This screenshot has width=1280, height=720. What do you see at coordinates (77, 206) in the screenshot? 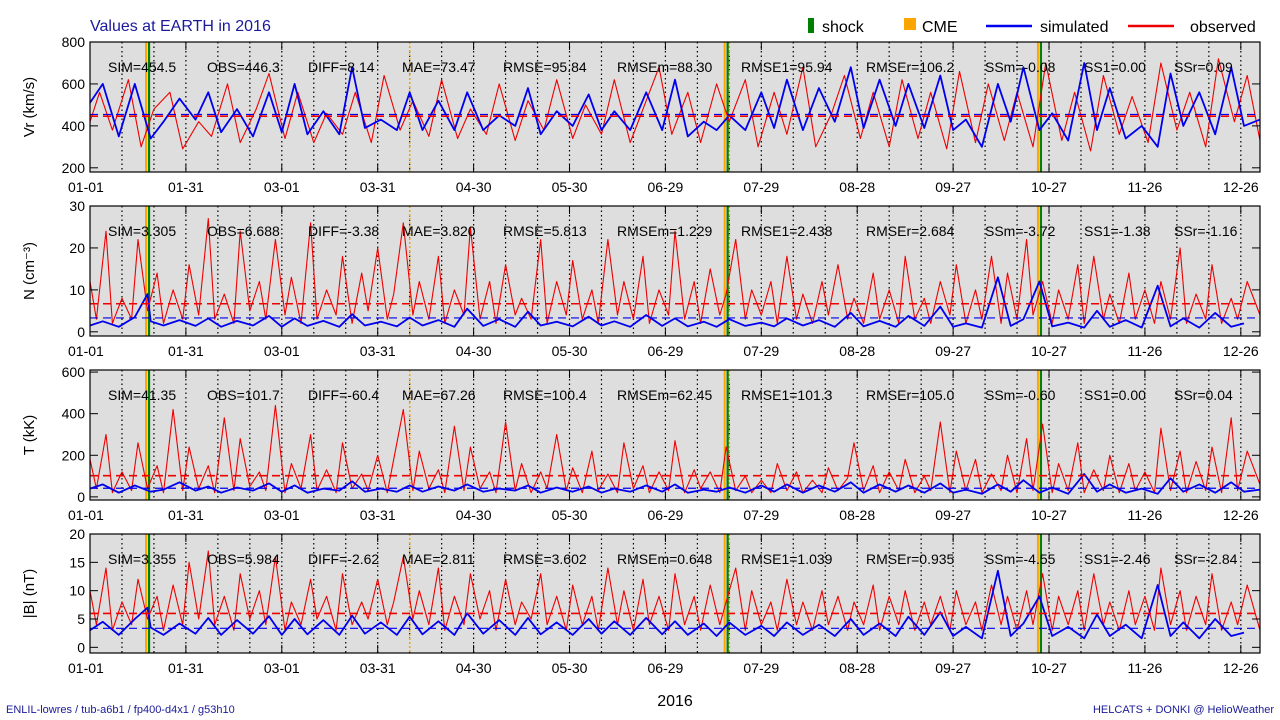
I see `y-tick-label: 30` at bounding box center [77, 206].